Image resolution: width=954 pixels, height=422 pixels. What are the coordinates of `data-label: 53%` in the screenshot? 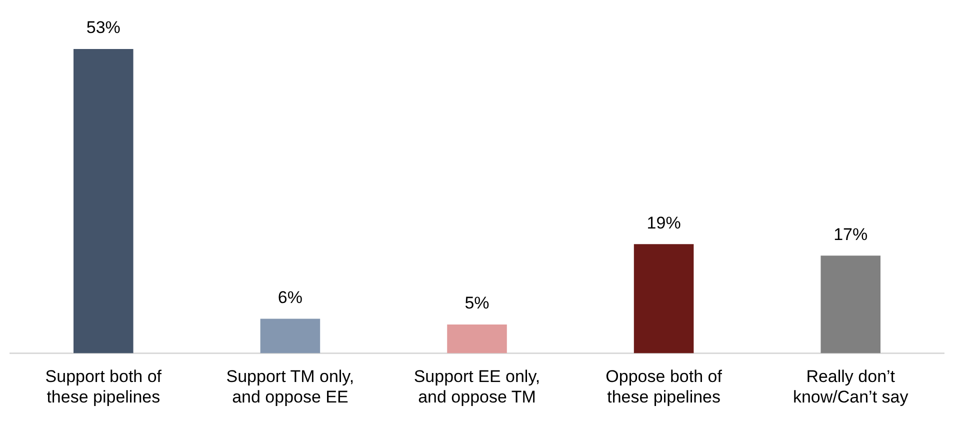 It's located at (103, 28).